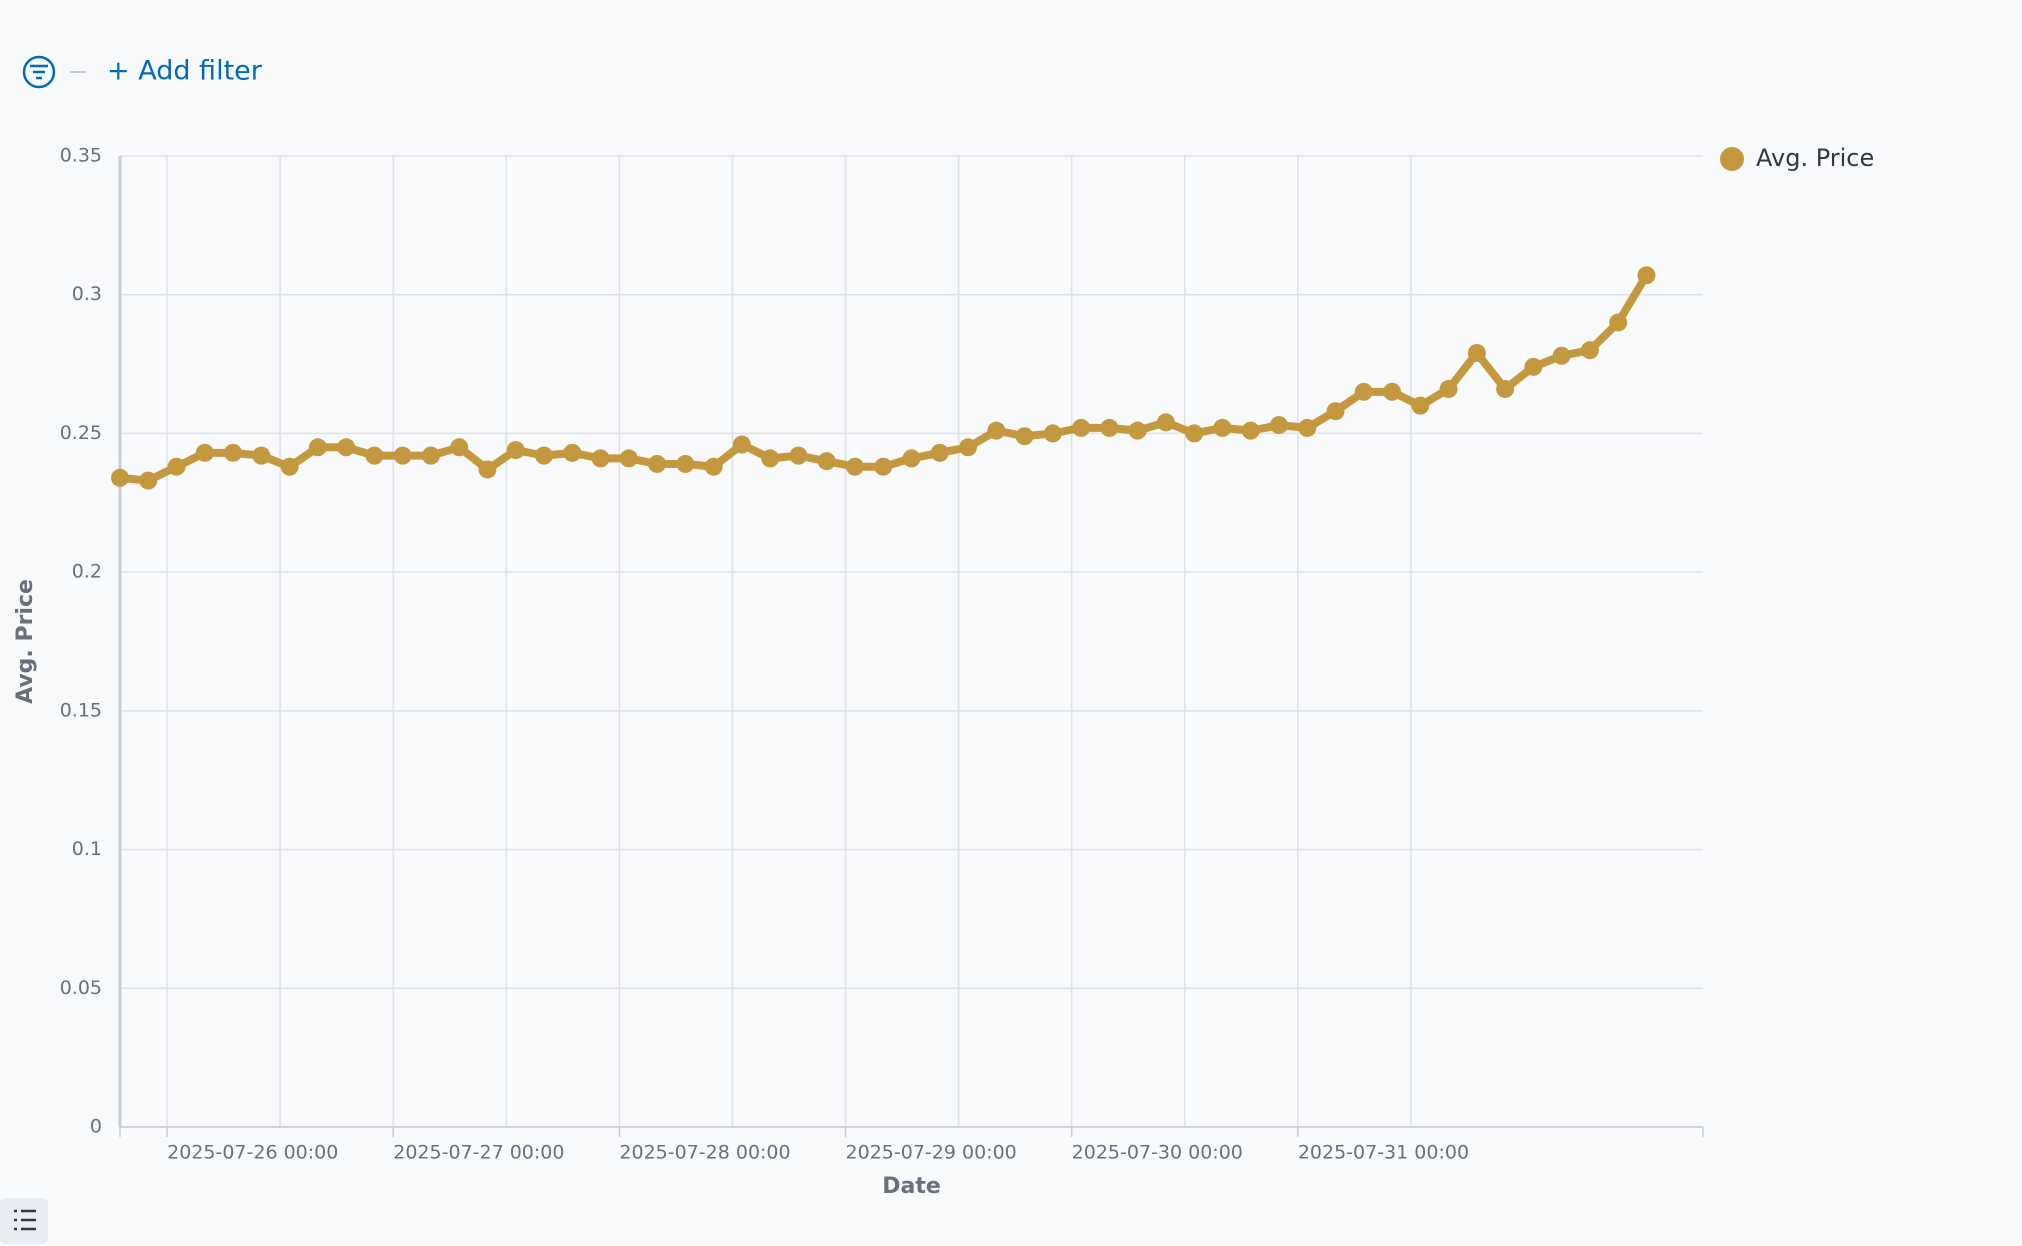 This screenshot has width=2022, height=1246. What do you see at coordinates (24, 1221) in the screenshot?
I see `legend-toggle` at bounding box center [24, 1221].